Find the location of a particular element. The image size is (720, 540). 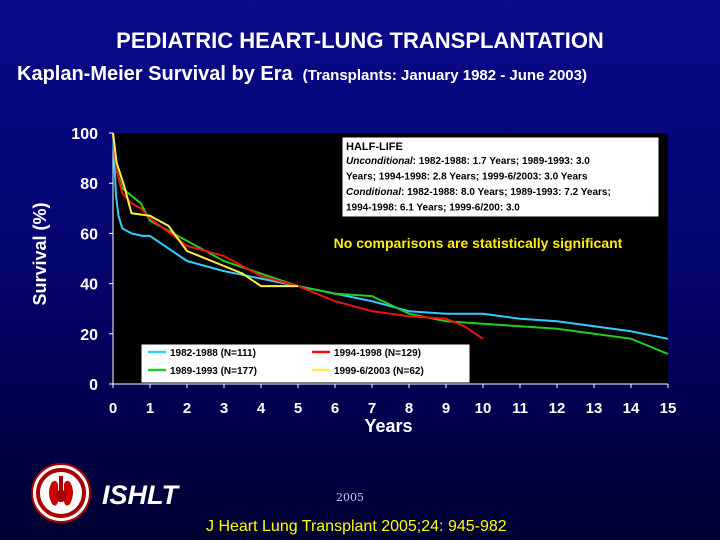

half-life-line: 1994-1998: 6.1 Years; 1999-6/200: 3.0 is located at coordinates (433, 208).